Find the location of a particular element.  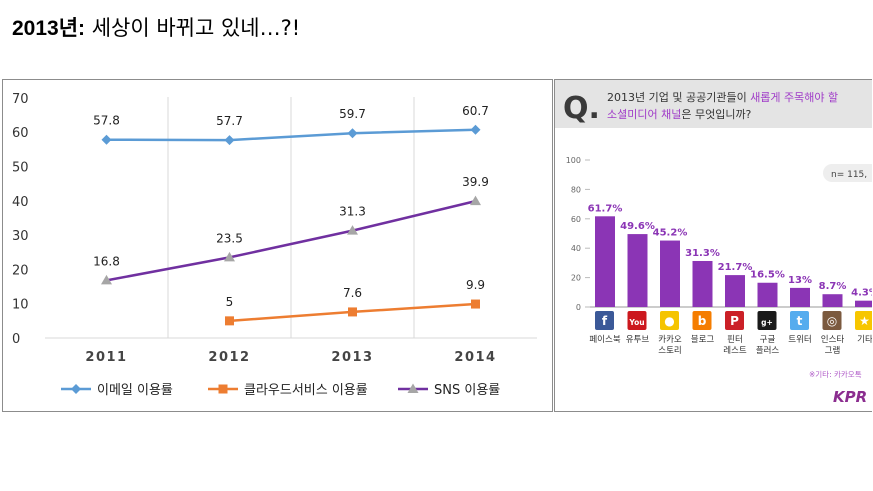

question-line-2: 소셜미디어 채널은 무엇입니까? is located at coordinates (679, 114).